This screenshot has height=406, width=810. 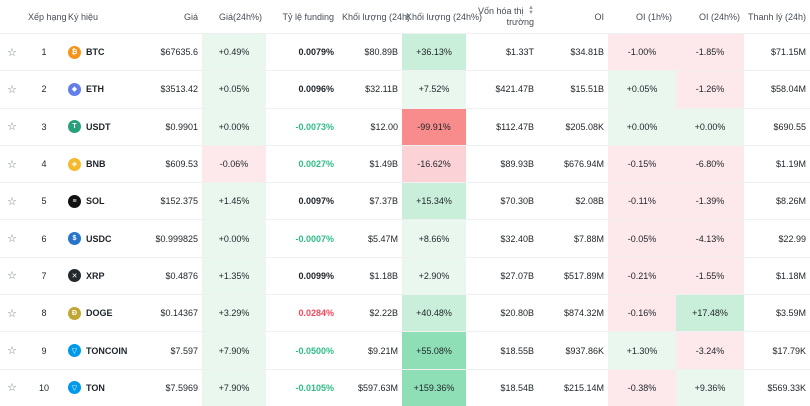 I want to click on oi-1h-cell: -0.15%, so click(x=642, y=163).